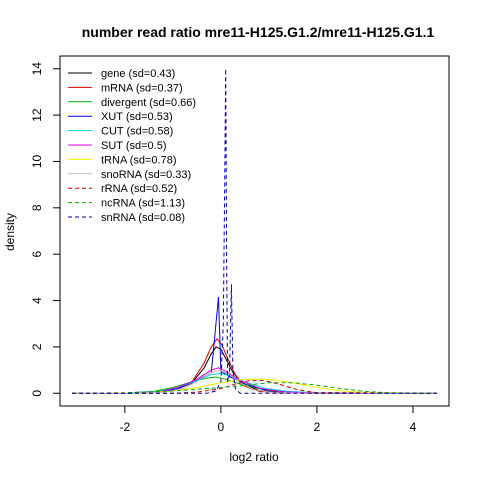 This screenshot has height=480, width=480. Describe the element at coordinates (124, 427) in the screenshot. I see `x-tick-label: -2` at that location.